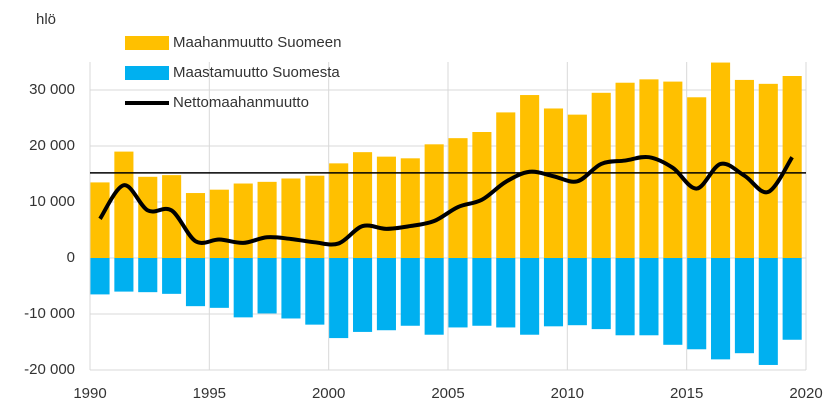 The height and width of the screenshot is (411, 836). Describe the element at coordinates (52, 201) in the screenshot. I see `y-tick-label: 10 000` at that location.